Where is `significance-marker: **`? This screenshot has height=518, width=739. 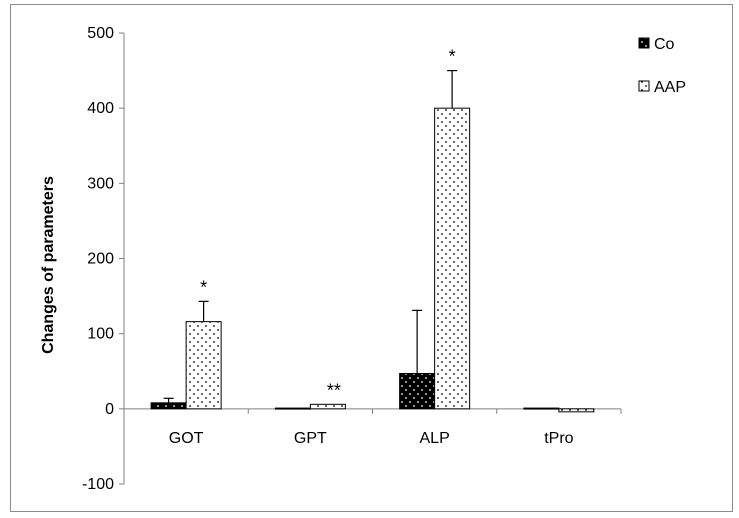
significance-marker: ** is located at coordinates (334, 390).